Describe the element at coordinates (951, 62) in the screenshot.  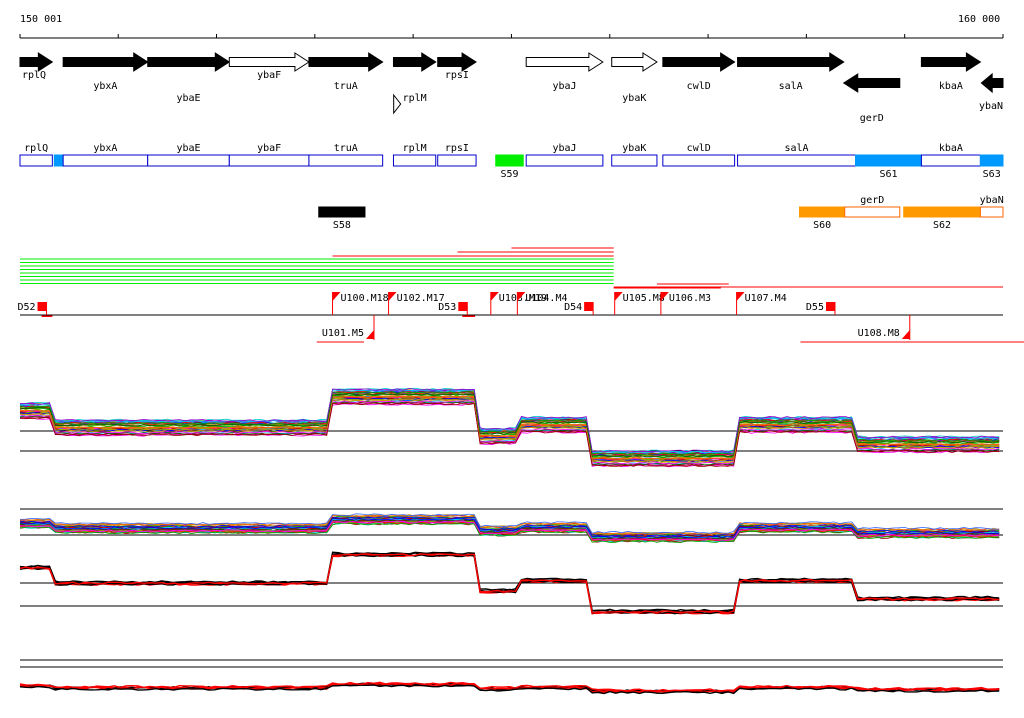
I see `gene-arrow-kbaA` at that location.